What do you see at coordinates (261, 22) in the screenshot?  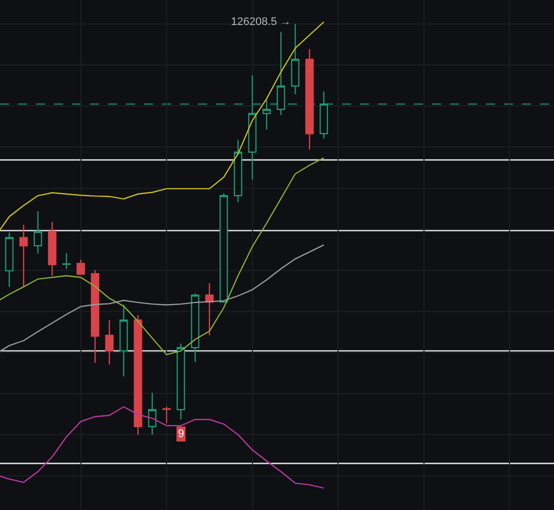 I see `annotation: 126208.5 →` at bounding box center [261, 22].